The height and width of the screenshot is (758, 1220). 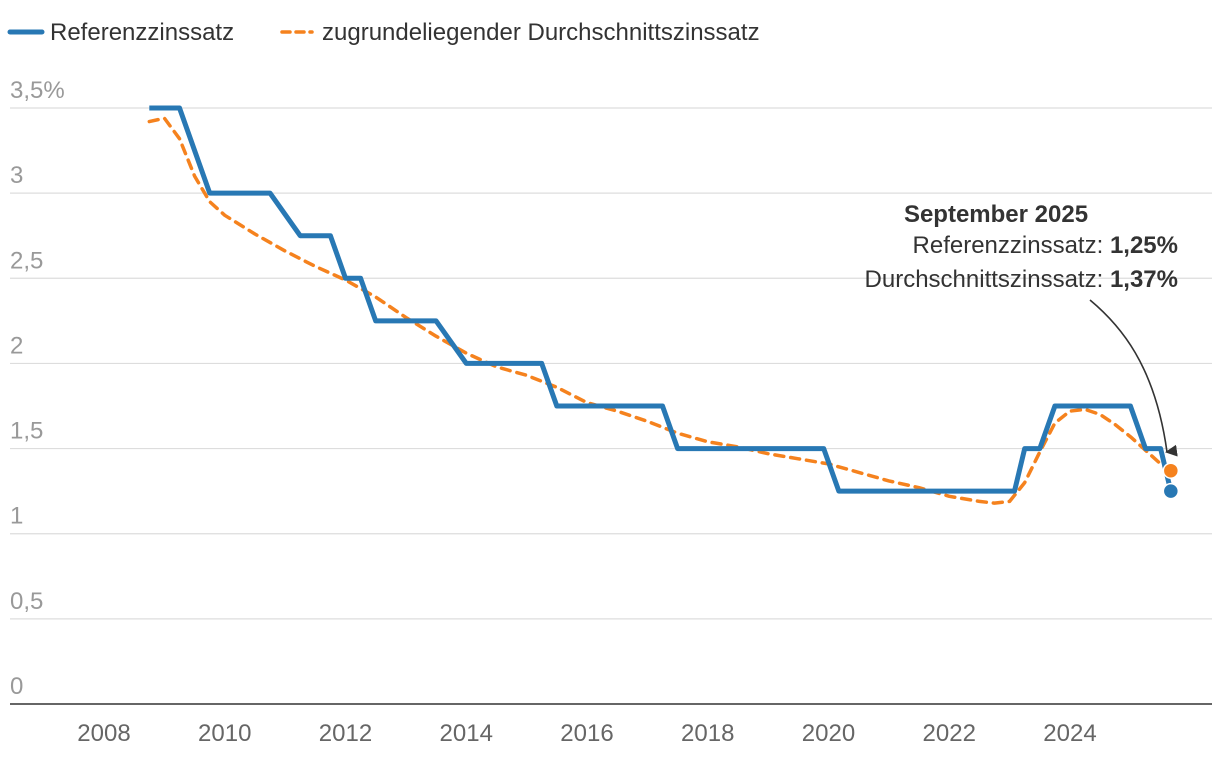 I want to click on y-tick-label: 3, so click(x=16, y=175).